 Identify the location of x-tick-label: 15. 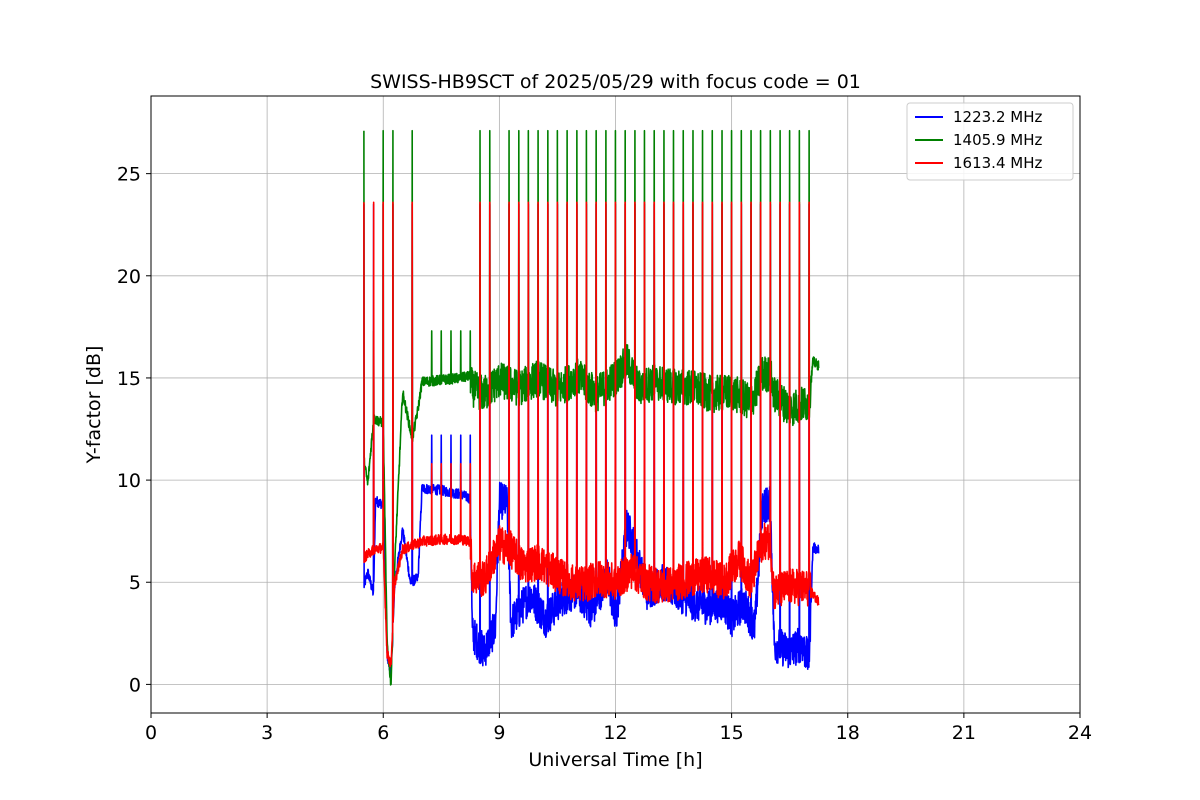
(732, 733).